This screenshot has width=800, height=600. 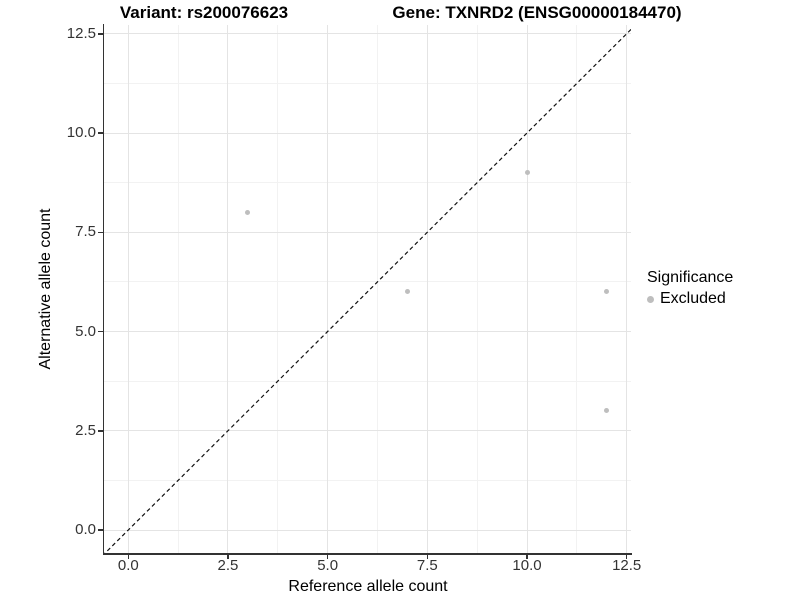 I want to click on x-tick-label: 7.5, so click(x=427, y=565).